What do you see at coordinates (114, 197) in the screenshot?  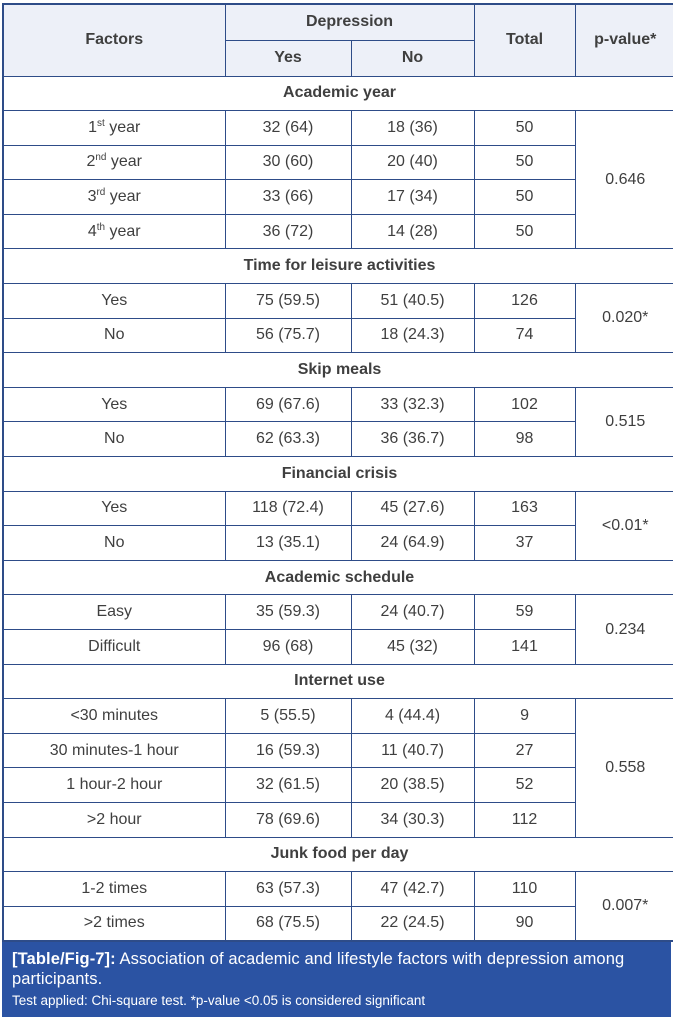 I see `factor-label: 3rd year` at bounding box center [114, 197].